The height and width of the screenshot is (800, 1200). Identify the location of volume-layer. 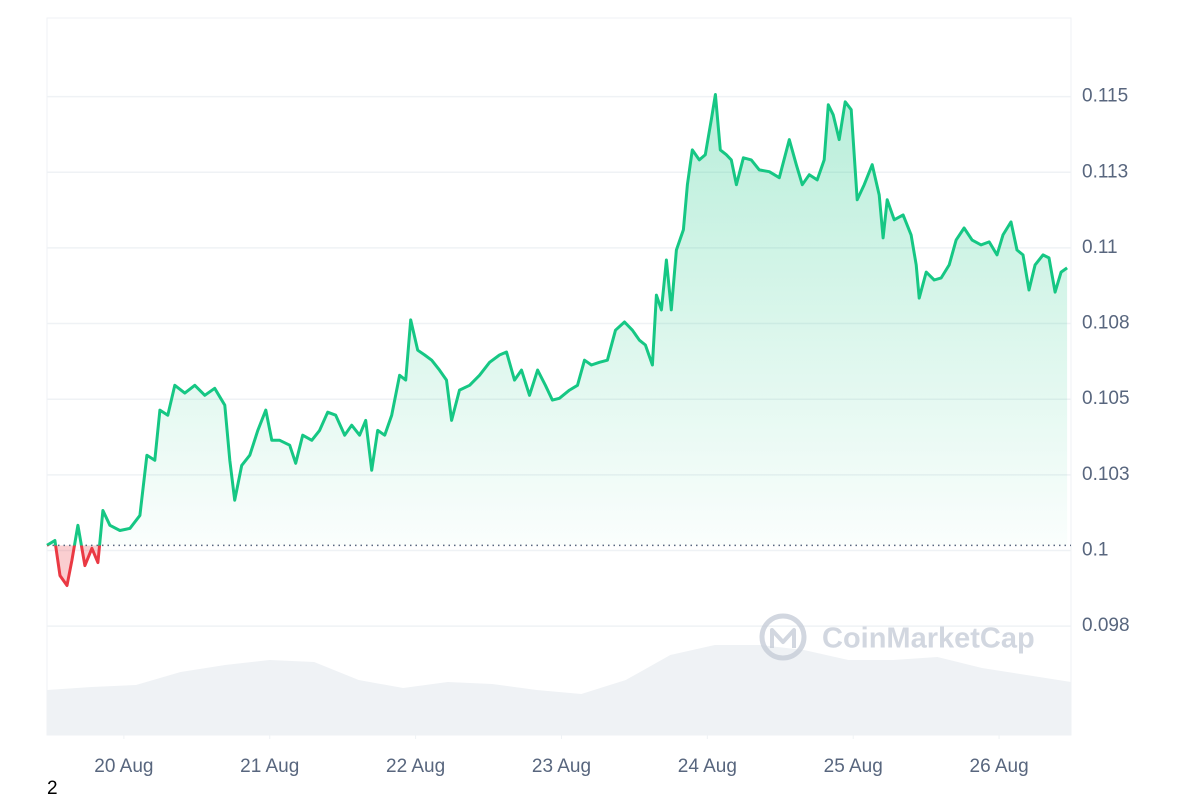
(559, 690).